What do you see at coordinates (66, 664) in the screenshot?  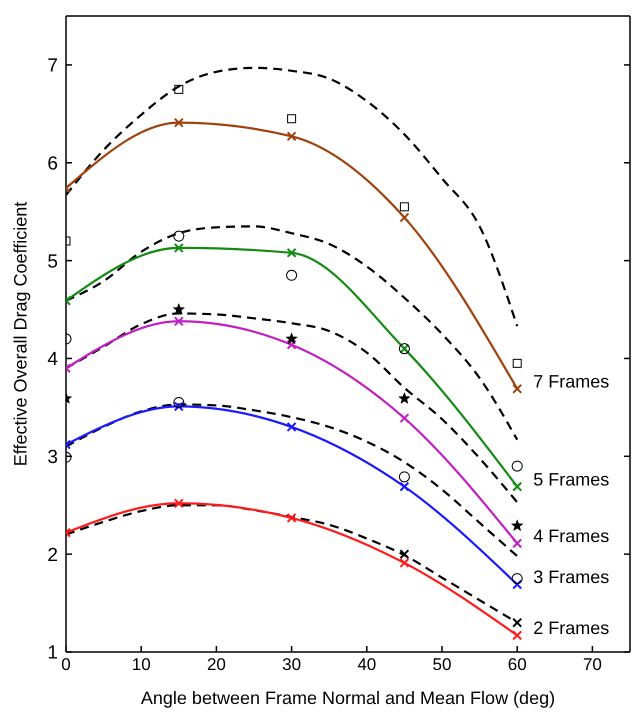 I see `x-tick-label: 0` at bounding box center [66, 664].